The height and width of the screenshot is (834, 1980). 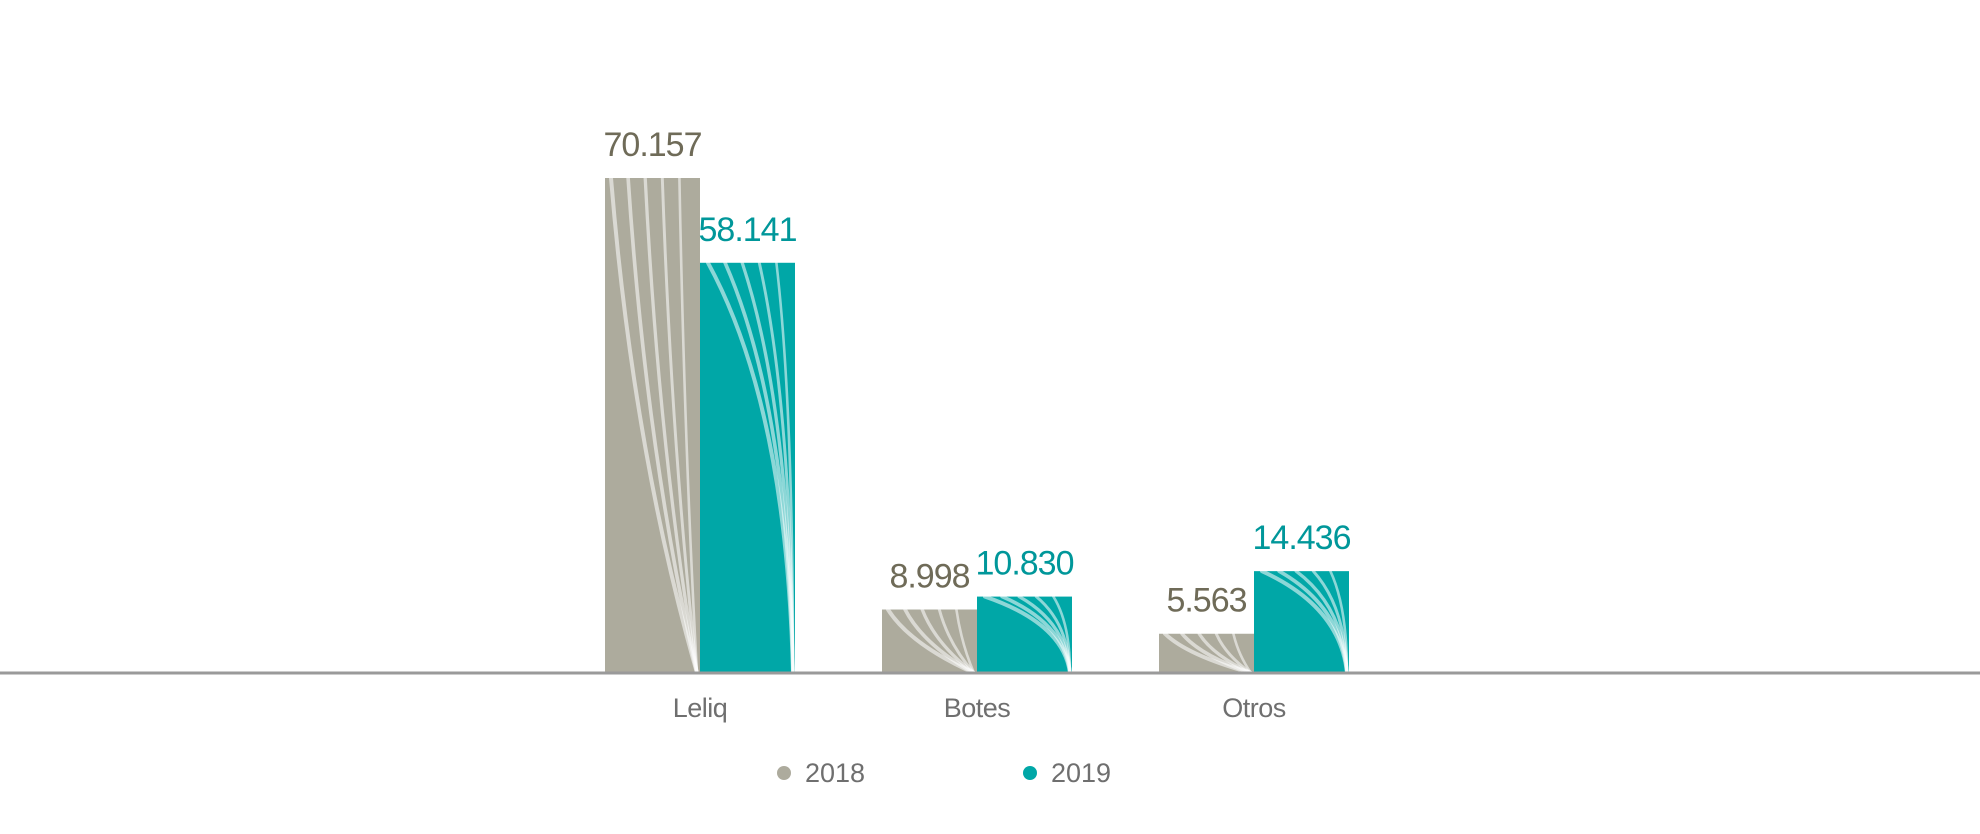 I want to click on category-label-leliq: Leliq, so click(x=700, y=708).